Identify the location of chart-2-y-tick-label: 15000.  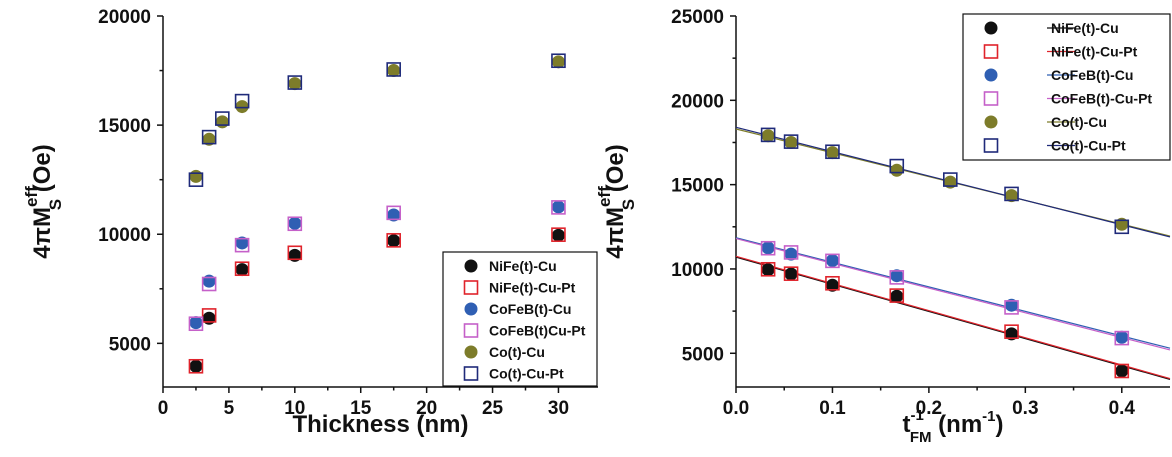
(697, 186).